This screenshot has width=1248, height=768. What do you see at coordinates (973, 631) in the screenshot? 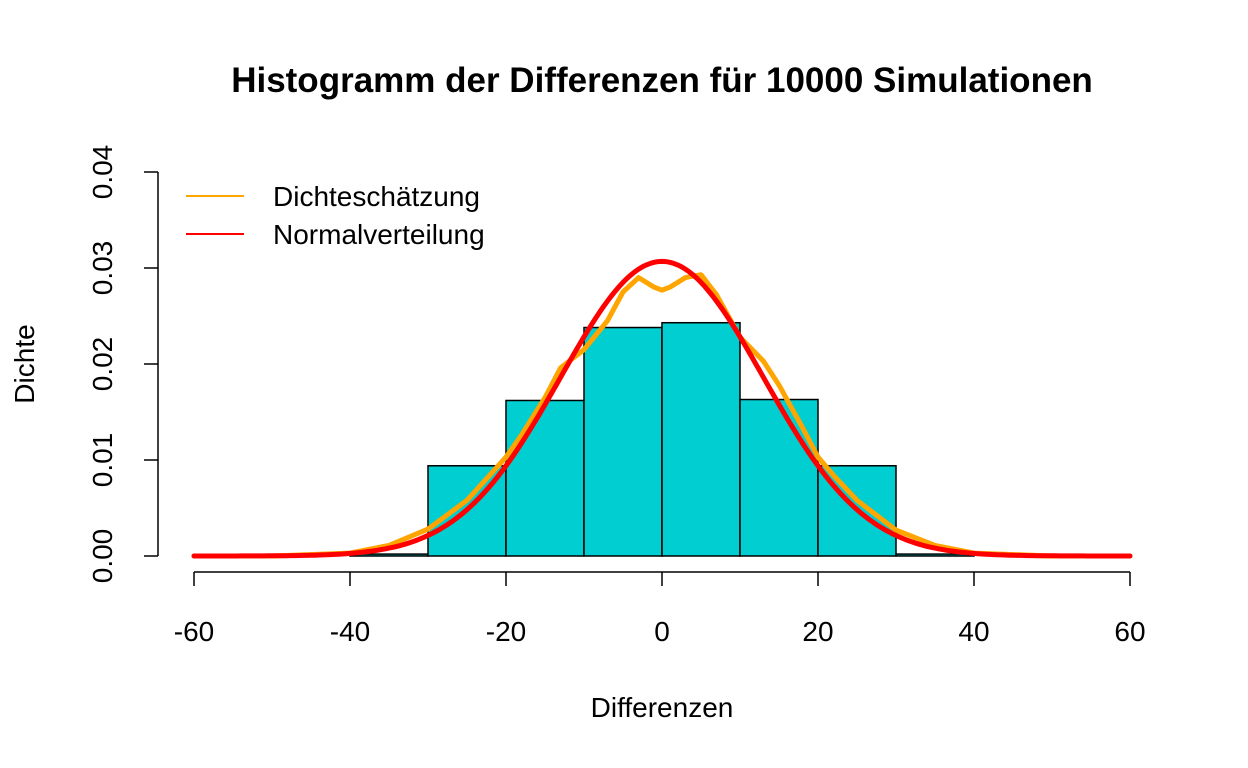
I see `x-tick-label-5: 40` at bounding box center [973, 631].